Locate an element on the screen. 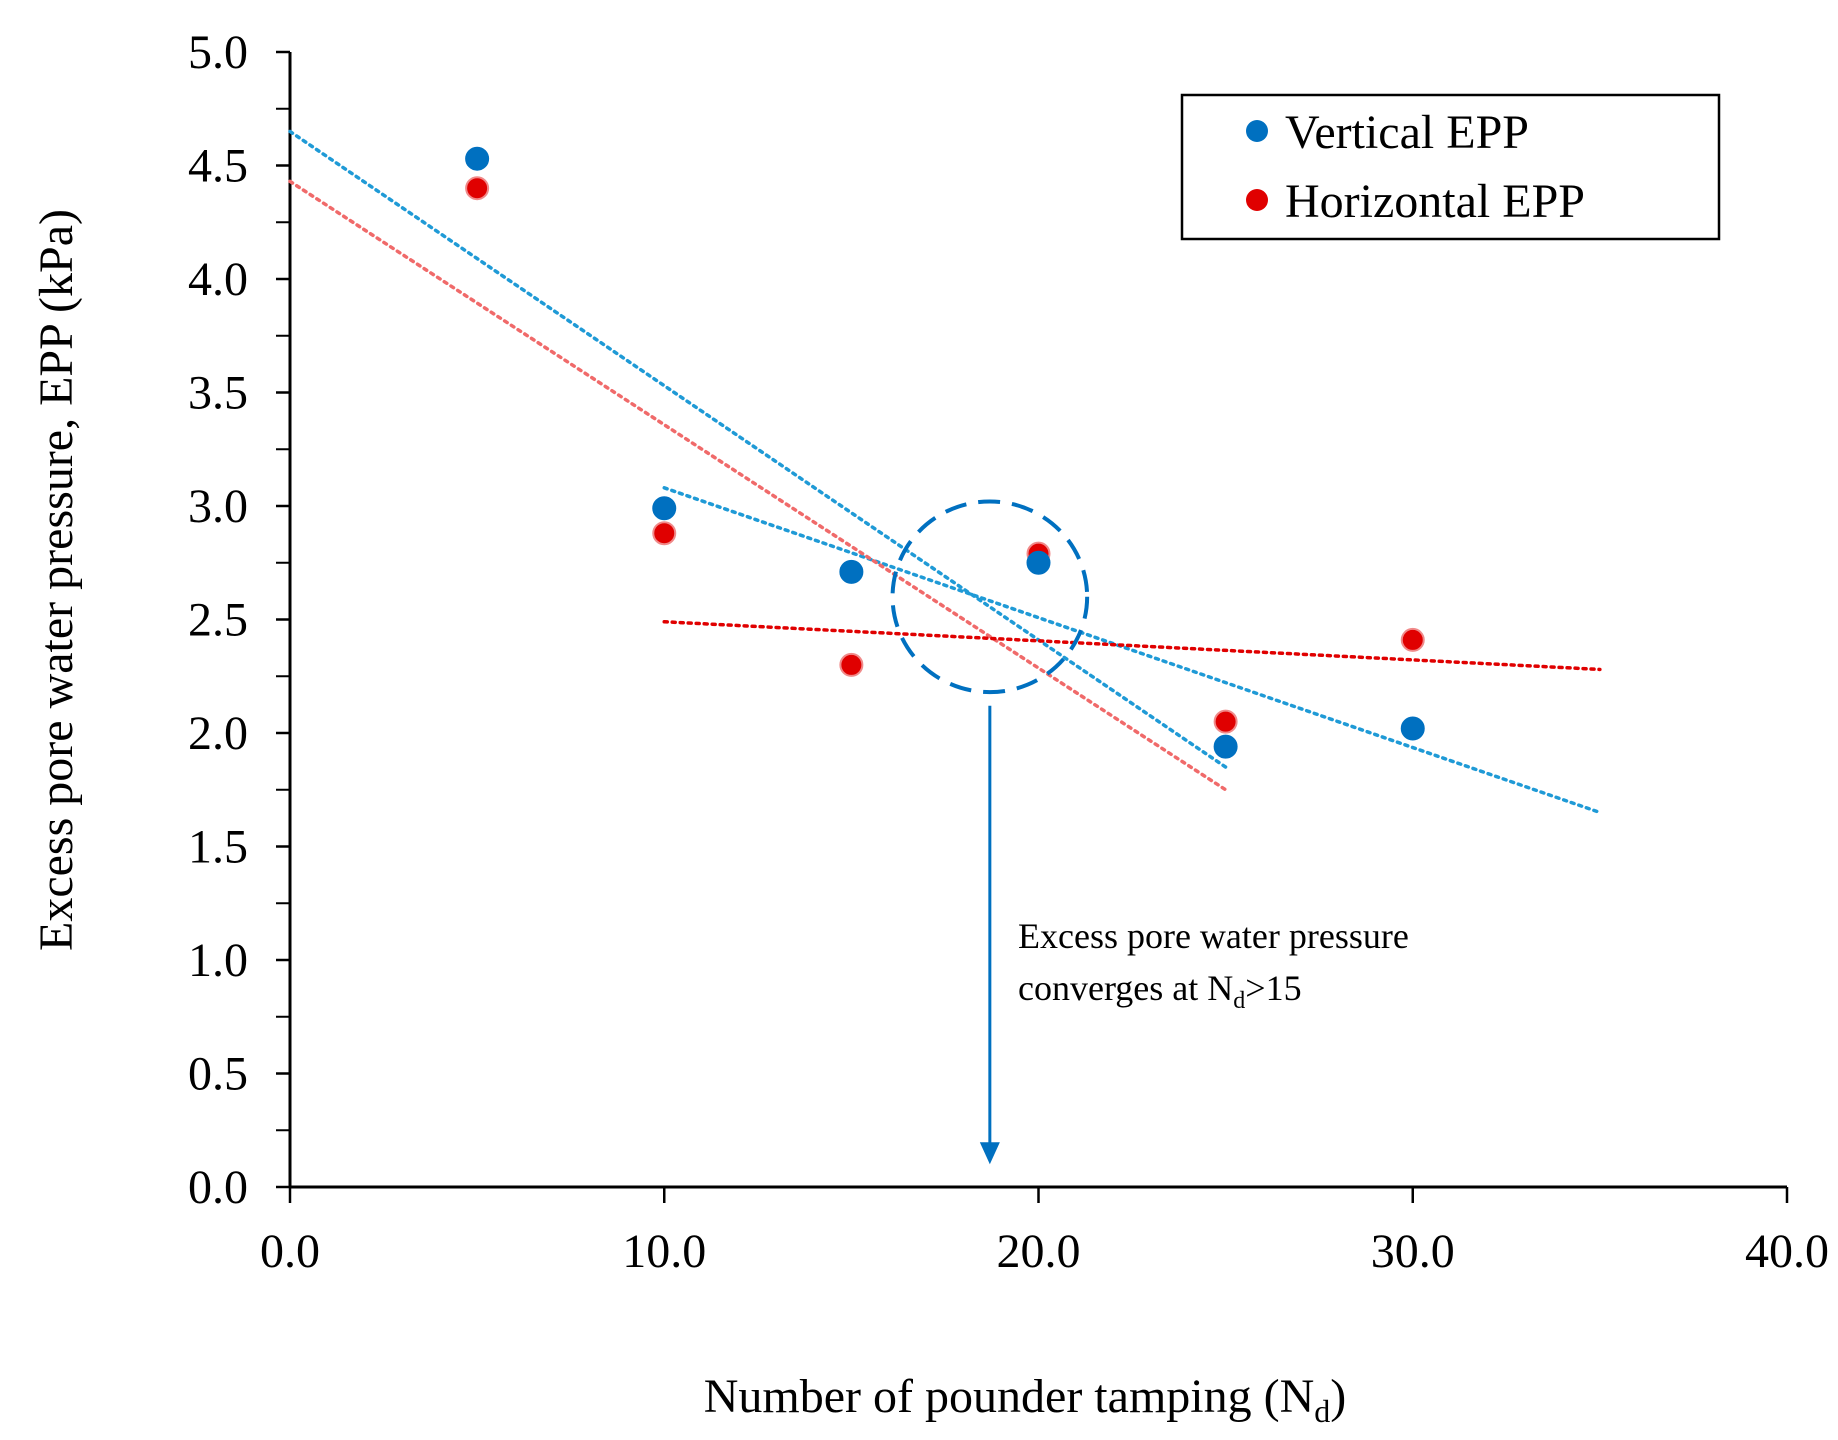 Image resolution: width=1838 pixels, height=1440 pixels. x-axis-title-close: ) is located at coordinates (1338, 1396).